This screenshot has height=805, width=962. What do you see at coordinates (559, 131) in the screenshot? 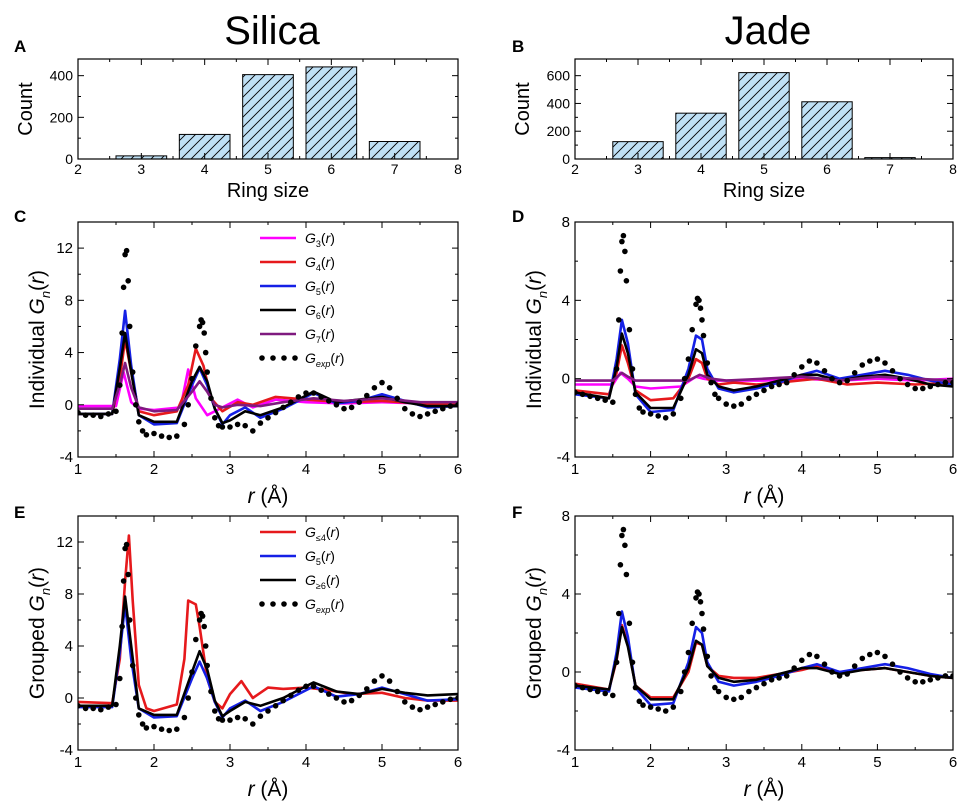
I see `y-tick-label: 200` at bounding box center [559, 131].